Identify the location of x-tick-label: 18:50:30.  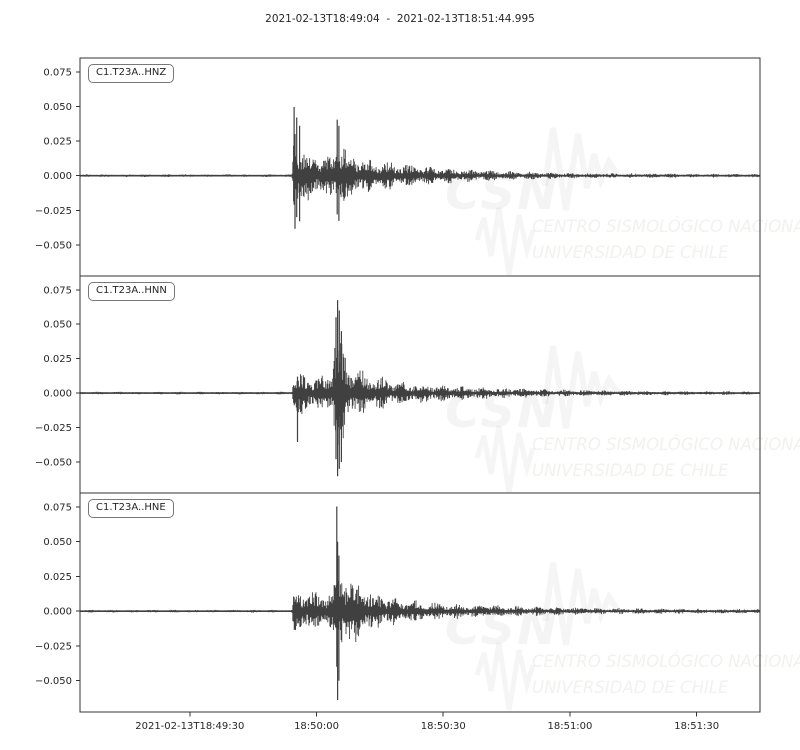
(443, 726).